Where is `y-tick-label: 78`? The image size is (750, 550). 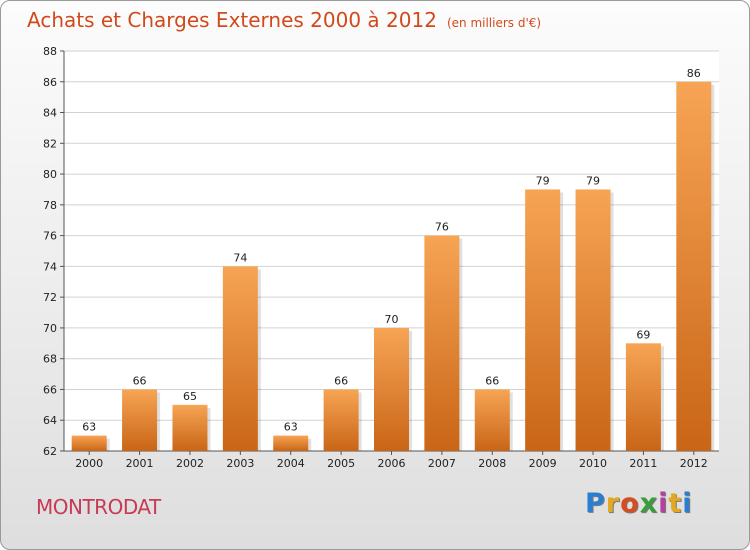
y-tick-label: 78 is located at coordinates (50, 205).